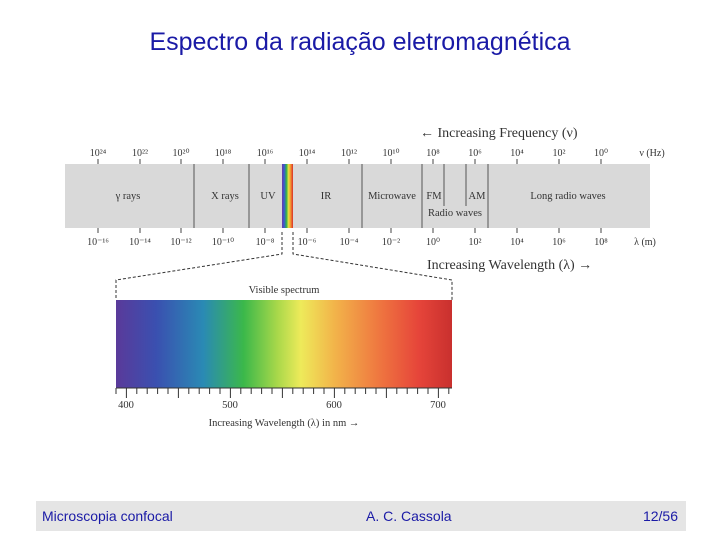 The height and width of the screenshot is (540, 720). Describe the element at coordinates (517, 153) in the screenshot. I see `freq-tick: 10⁴` at that location.